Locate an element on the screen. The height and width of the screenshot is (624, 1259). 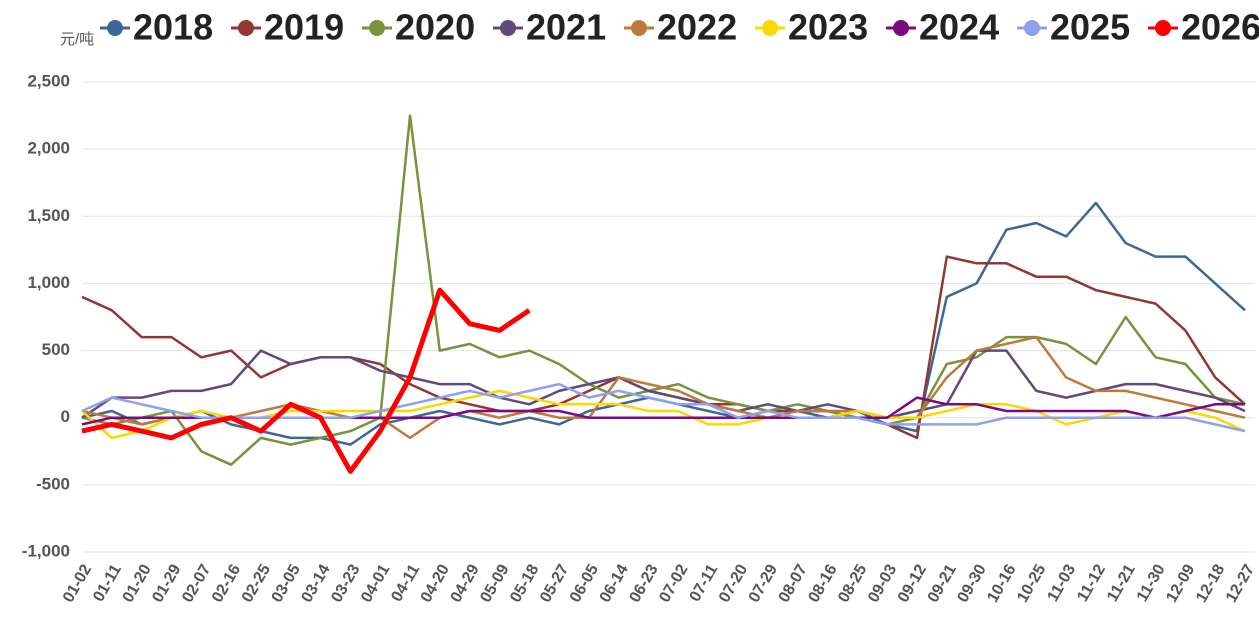
x-tick-label: 09-30 is located at coordinates (972, 584).